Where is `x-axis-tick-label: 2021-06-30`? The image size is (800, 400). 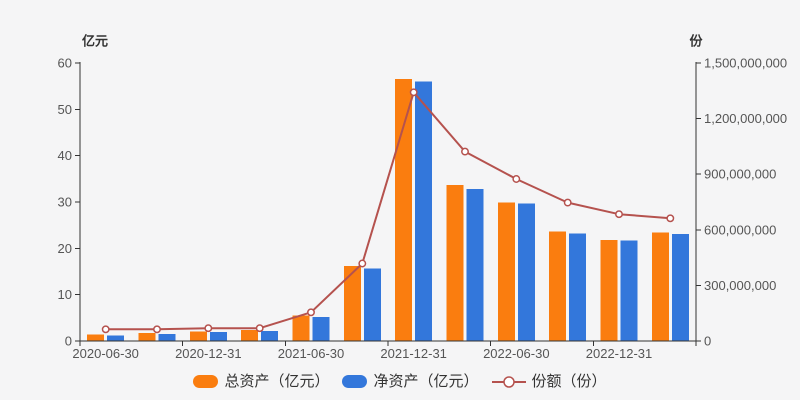 x-axis-tick-label: 2021-06-30 is located at coordinates (311, 353).